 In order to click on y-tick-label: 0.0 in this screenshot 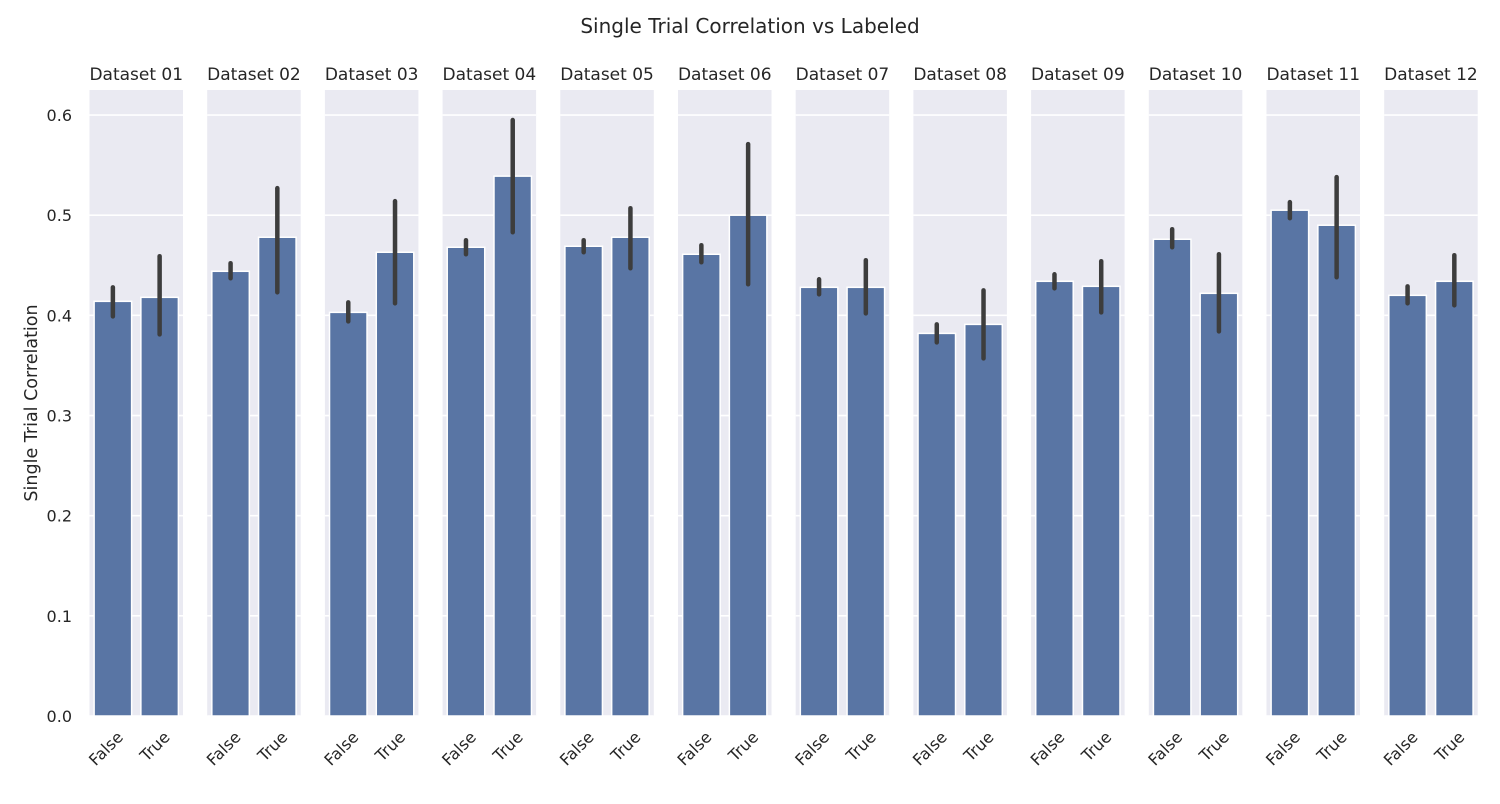, I will do `click(59, 716)`.